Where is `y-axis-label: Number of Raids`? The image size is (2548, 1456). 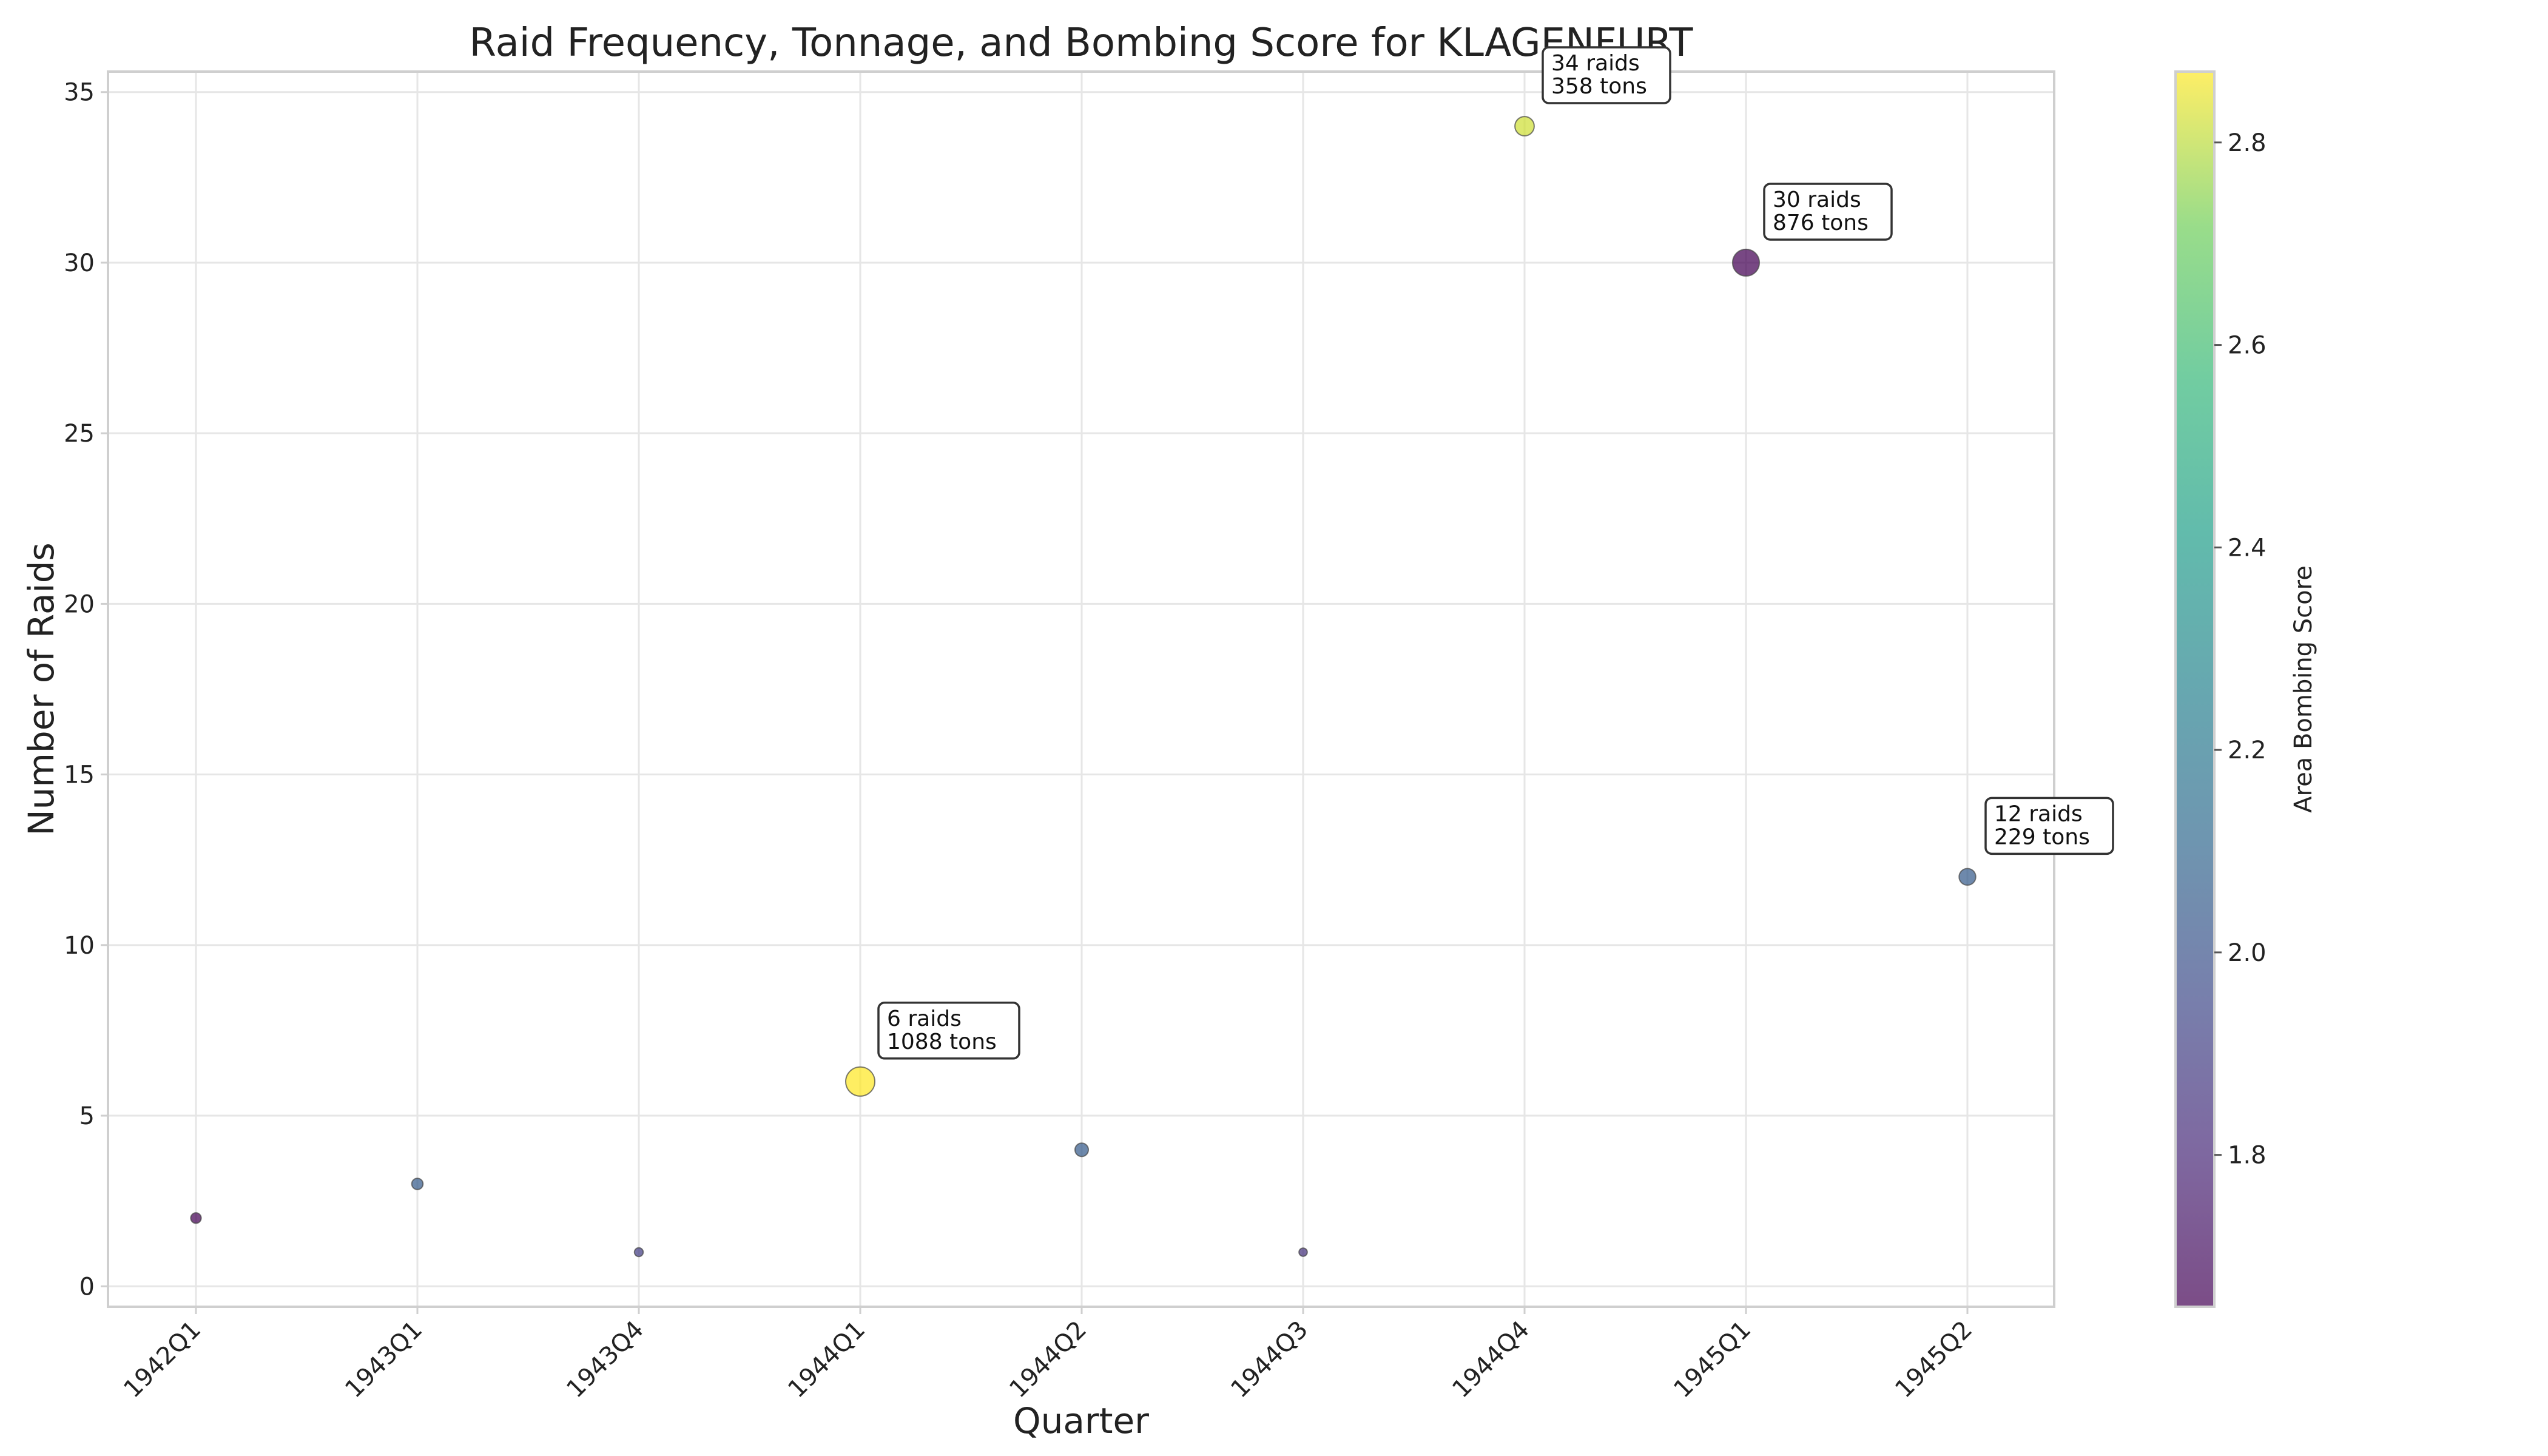 y-axis-label: Number of Raids is located at coordinates (41, 688).